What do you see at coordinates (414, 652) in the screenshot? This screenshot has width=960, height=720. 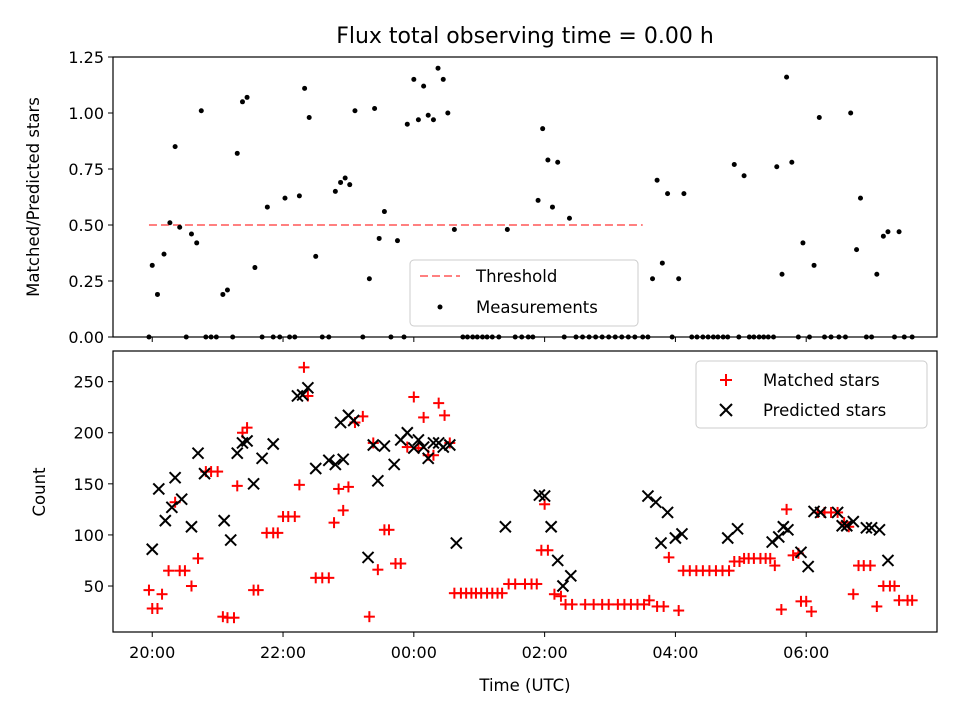 I see `x-tick-label: 00:00` at bounding box center [414, 652].